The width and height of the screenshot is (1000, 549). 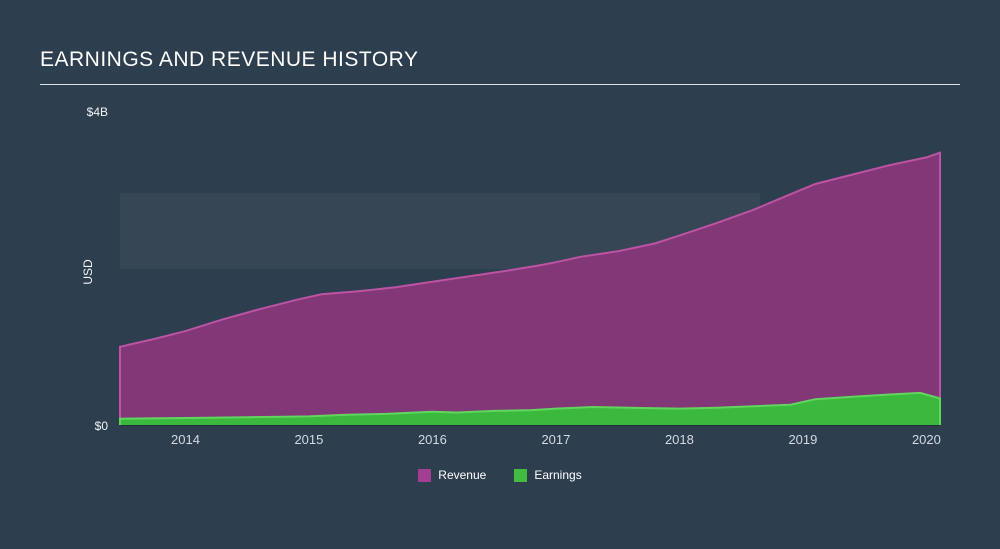 What do you see at coordinates (102, 426) in the screenshot?
I see `y-min-label: $0` at bounding box center [102, 426].